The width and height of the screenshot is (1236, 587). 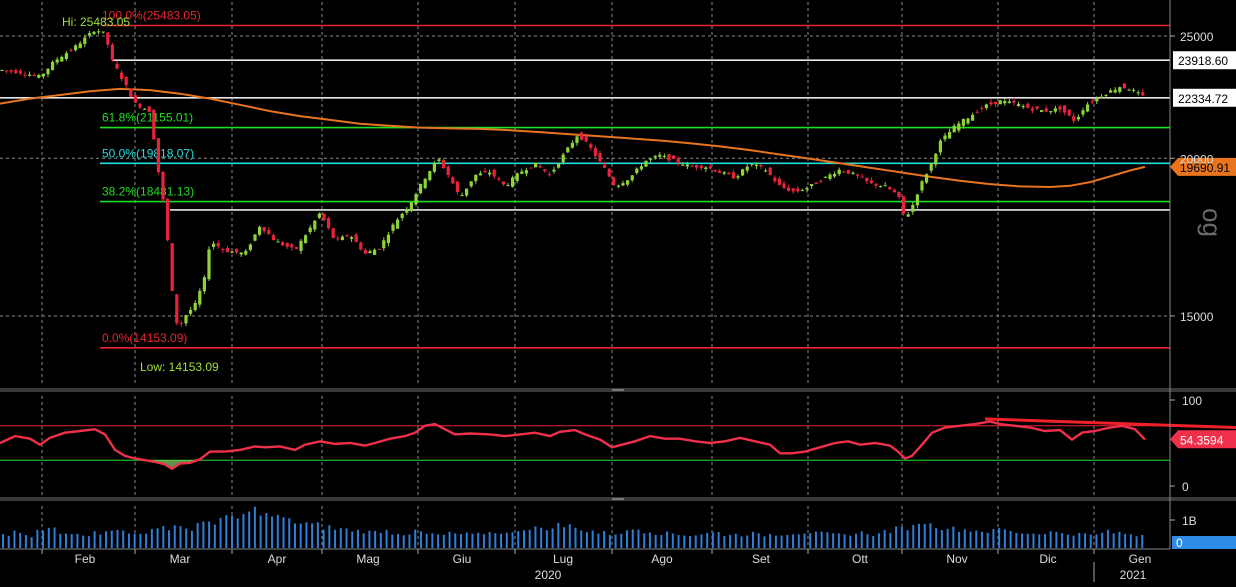 I want to click on ma-tag-label: 19690.91, so click(x=1205, y=168).